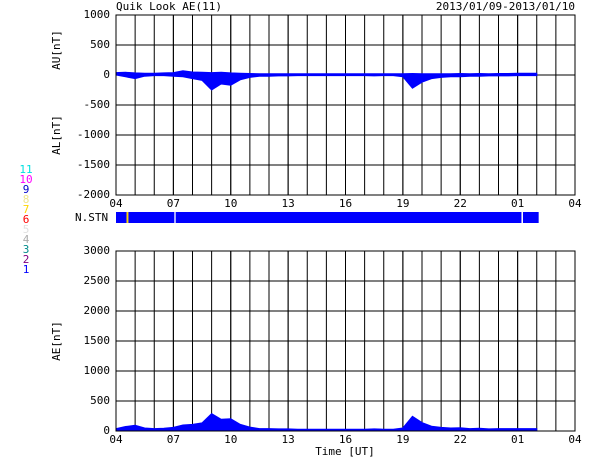 The height and width of the screenshot is (460, 590). What do you see at coordinates (56, 135) in the screenshot?
I see `y-axis-label: AL[nT]` at bounding box center [56, 135].